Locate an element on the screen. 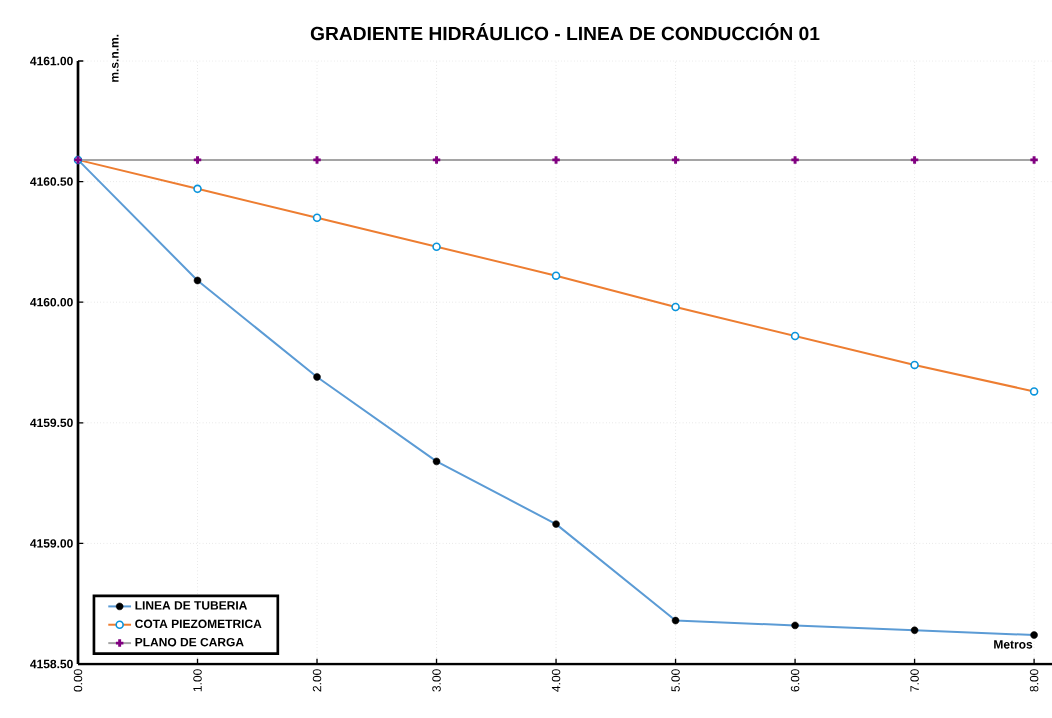  x-tick-label: 7.00 is located at coordinates (914, 680).